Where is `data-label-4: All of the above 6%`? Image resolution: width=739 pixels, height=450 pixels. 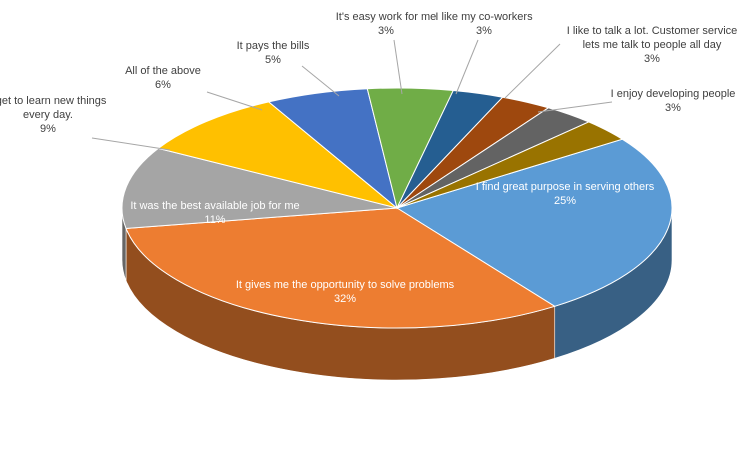
data-label-4: All of the above 6% is located at coordinates (163, 78).